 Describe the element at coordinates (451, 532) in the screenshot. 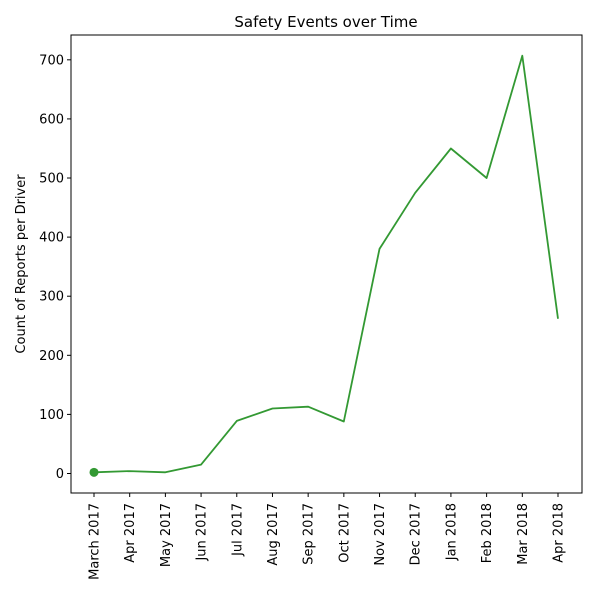

I see `x-tick-label: Jan 2018` at that location.